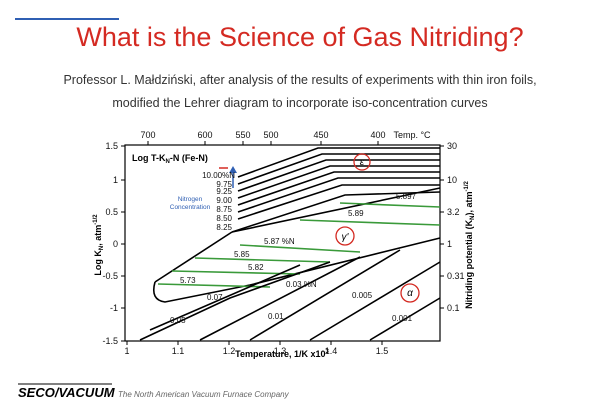 This screenshot has height=401, width=600. Describe the element at coordinates (188, 280) in the screenshot. I see `concentration-label: 5.73` at that location.